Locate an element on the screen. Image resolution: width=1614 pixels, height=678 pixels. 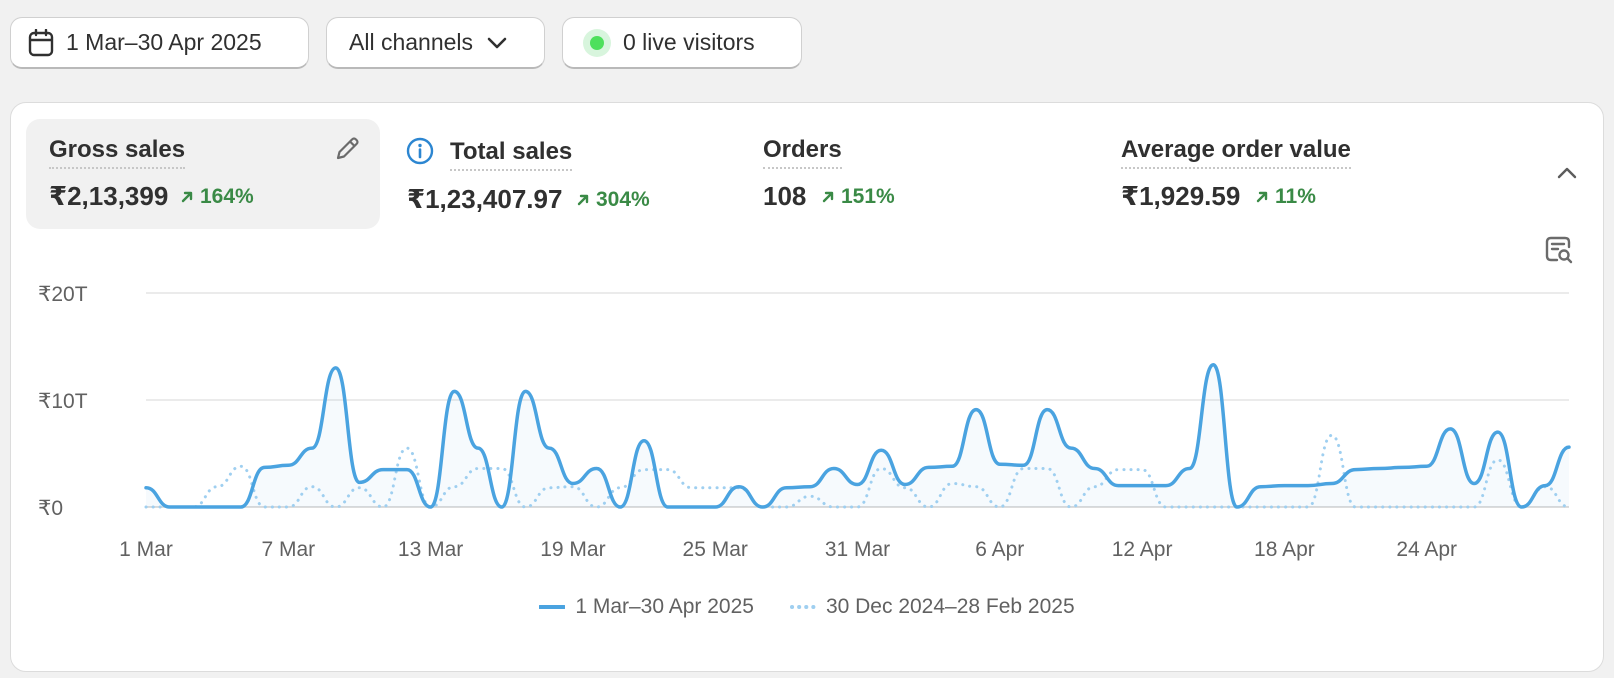
pencil-icon is located at coordinates (347, 149).